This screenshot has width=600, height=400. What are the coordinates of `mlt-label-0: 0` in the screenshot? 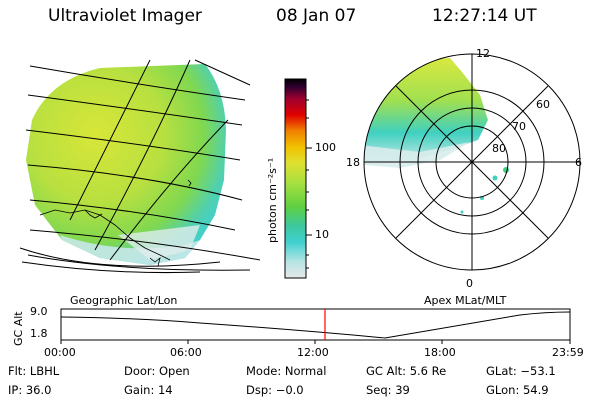 It's located at (469, 283).